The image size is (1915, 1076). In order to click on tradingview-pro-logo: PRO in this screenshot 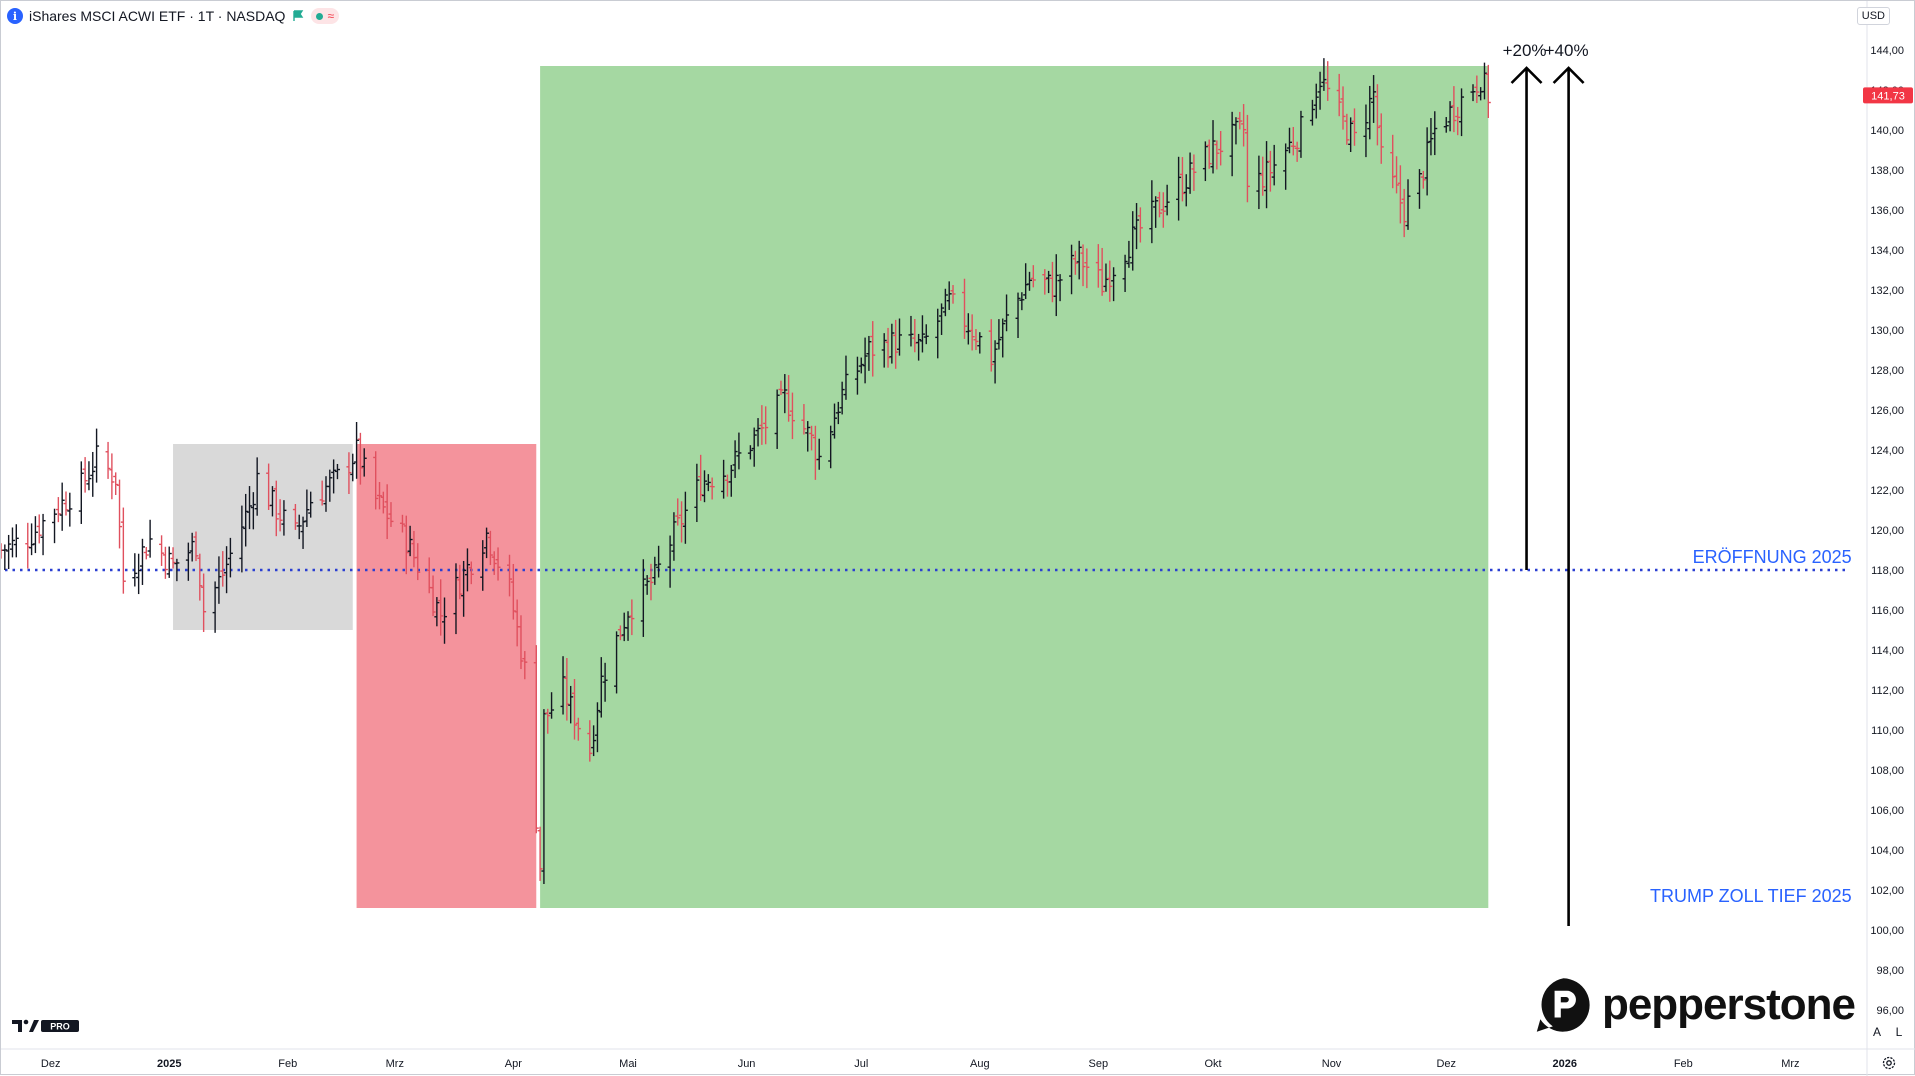, I will do `click(46, 1026)`.